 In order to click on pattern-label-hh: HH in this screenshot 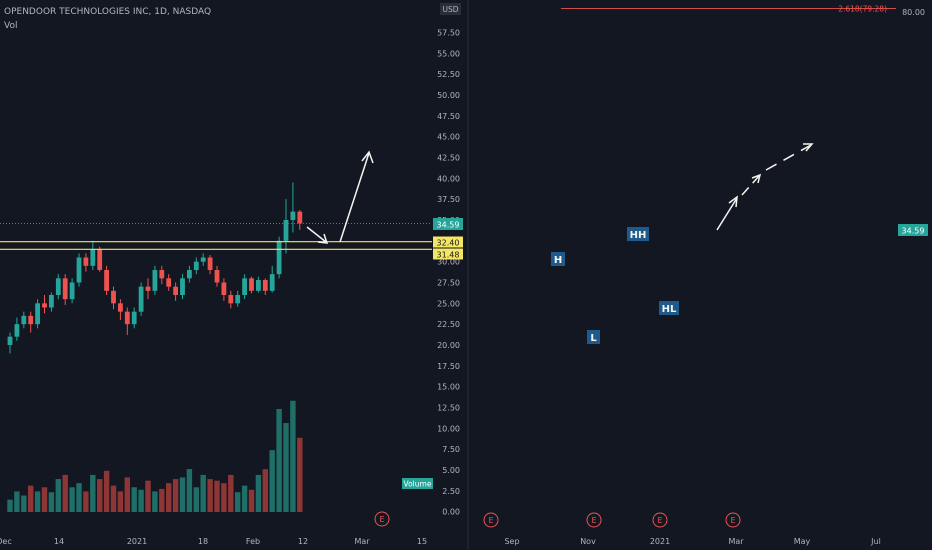, I will do `click(638, 234)`.